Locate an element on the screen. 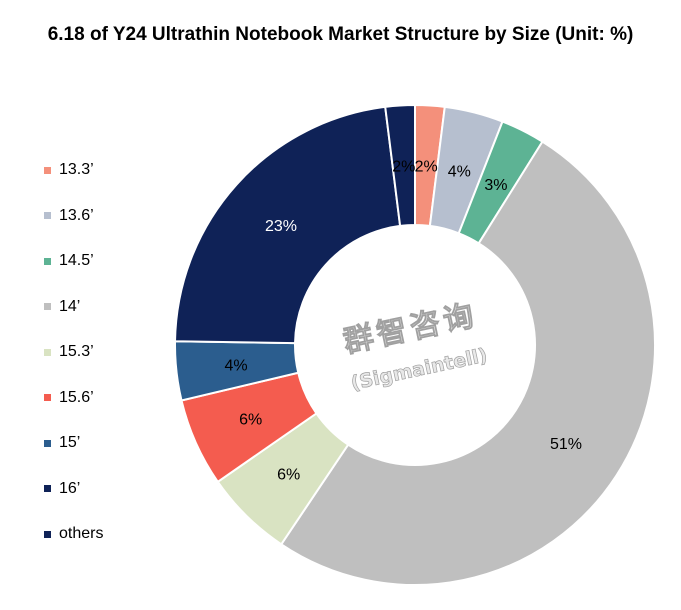 This screenshot has width=681, height=610. legend-item-1: 13.3’ is located at coordinates (69, 170).